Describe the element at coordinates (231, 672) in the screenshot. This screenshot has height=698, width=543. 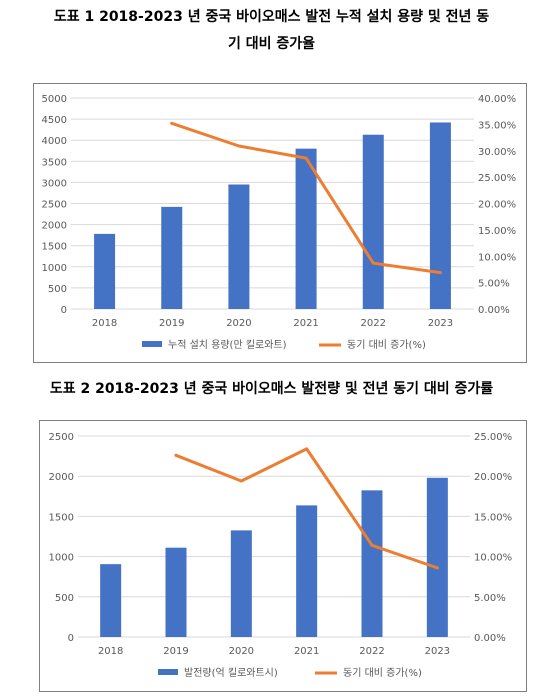
I see `legend-bar-label: 발전량(억 킬로와트시)` at that location.